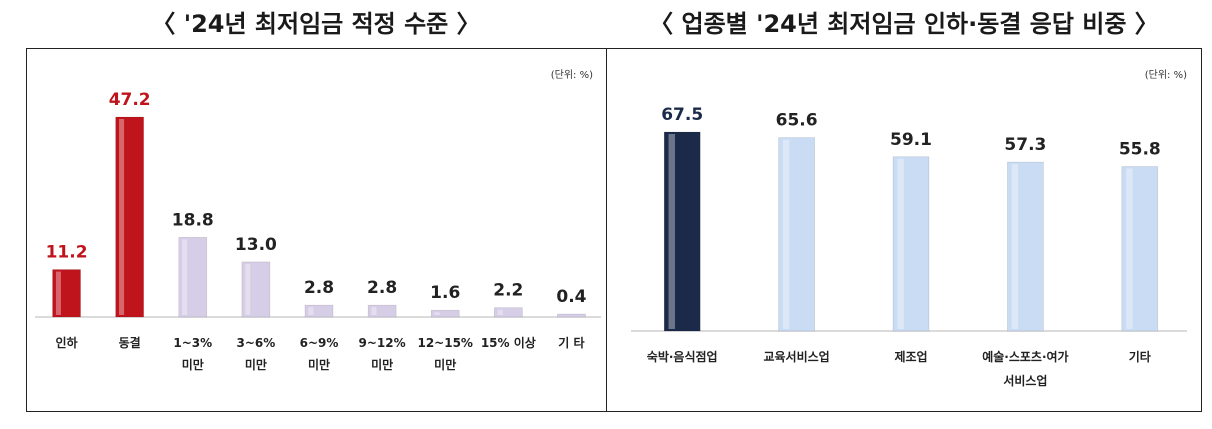 The width and height of the screenshot is (1212, 429). I want to click on data-label: 55.8, so click(1140, 149).